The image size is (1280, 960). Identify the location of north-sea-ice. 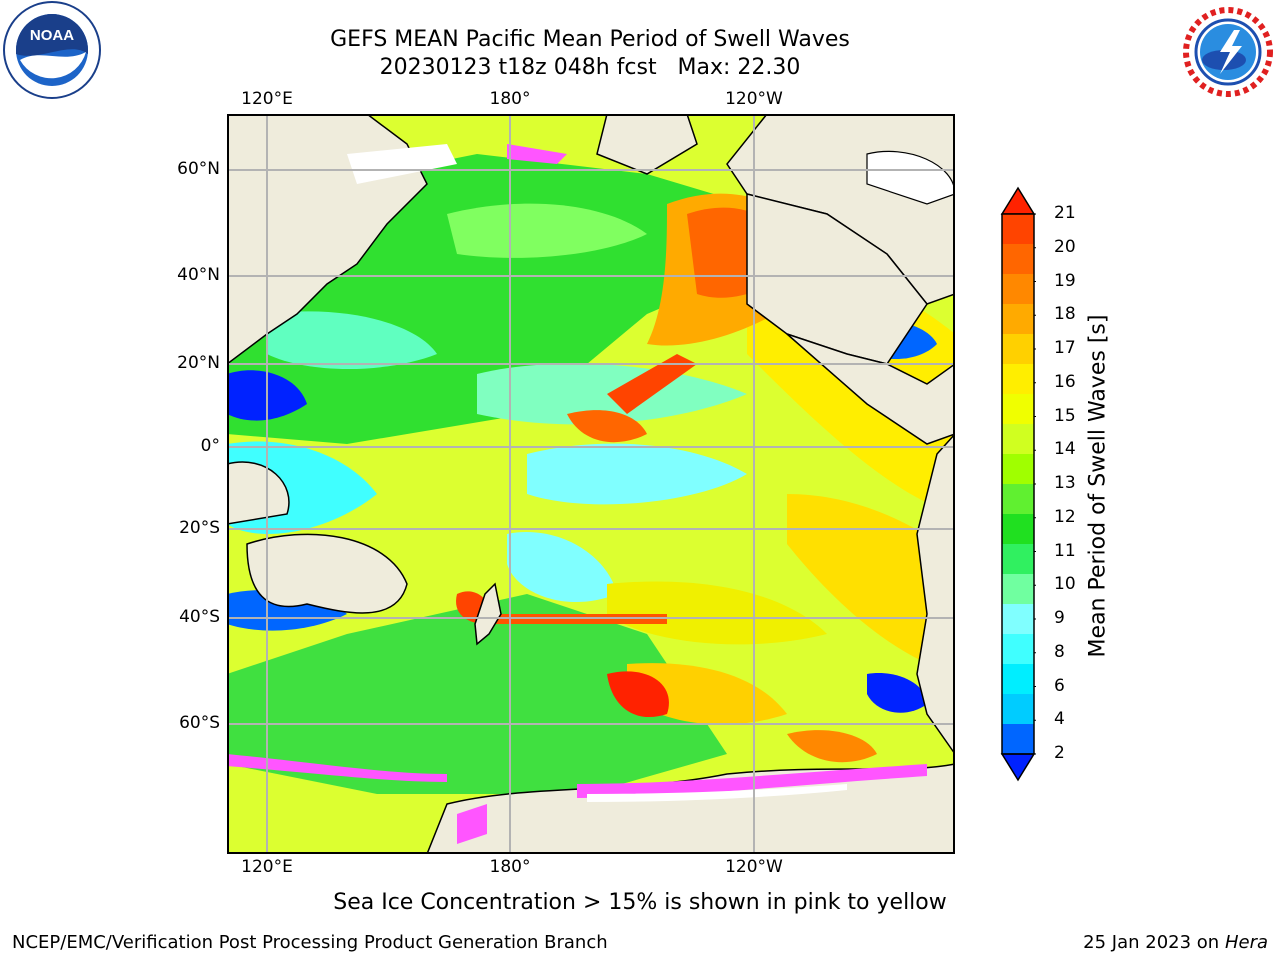
(402, 164).